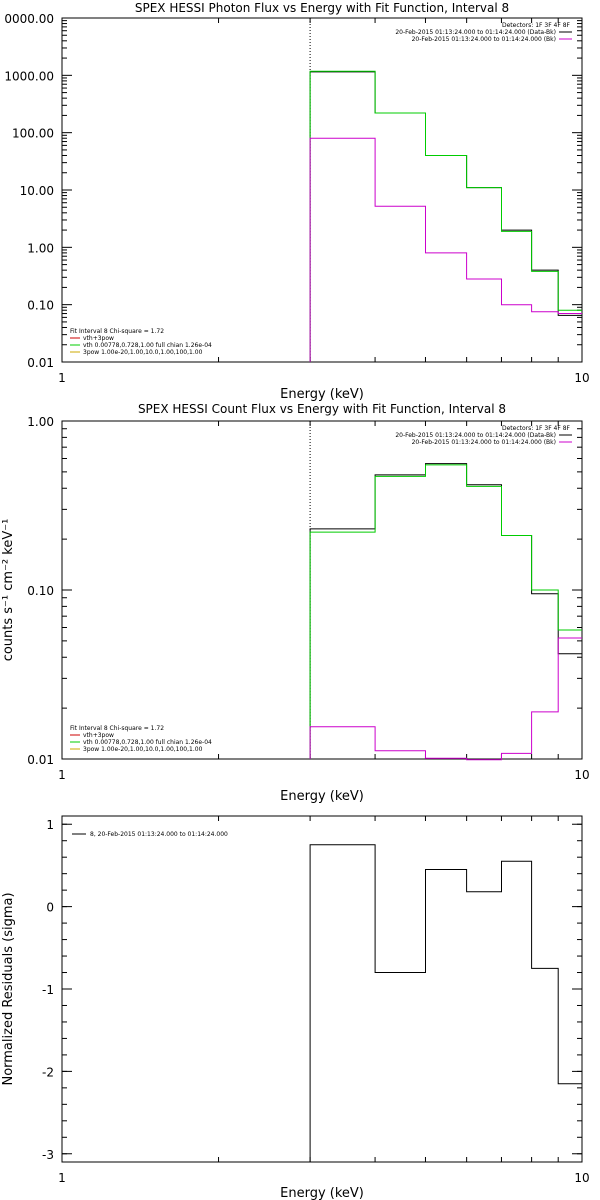 The width and height of the screenshot is (600, 1200). I want to click on y-axis-label: counts s⁻¹ cm⁻² keV⁻¹, so click(8, 590).